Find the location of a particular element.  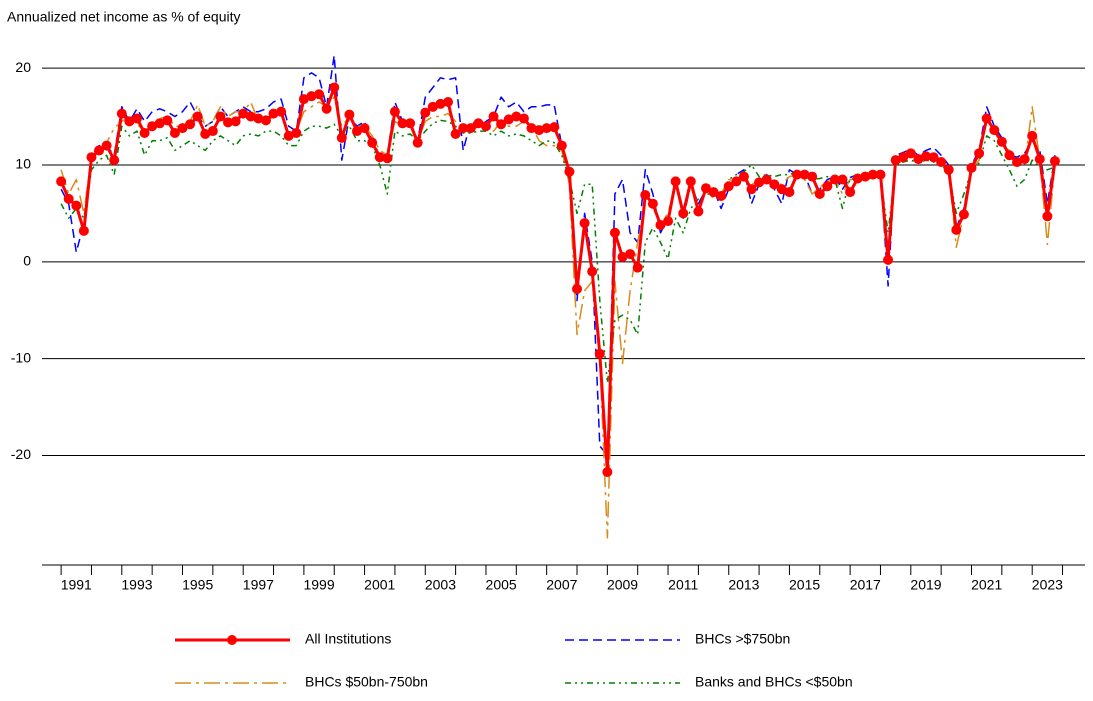

legend-label: Banks and BHCs <$50bn is located at coordinates (774, 682).